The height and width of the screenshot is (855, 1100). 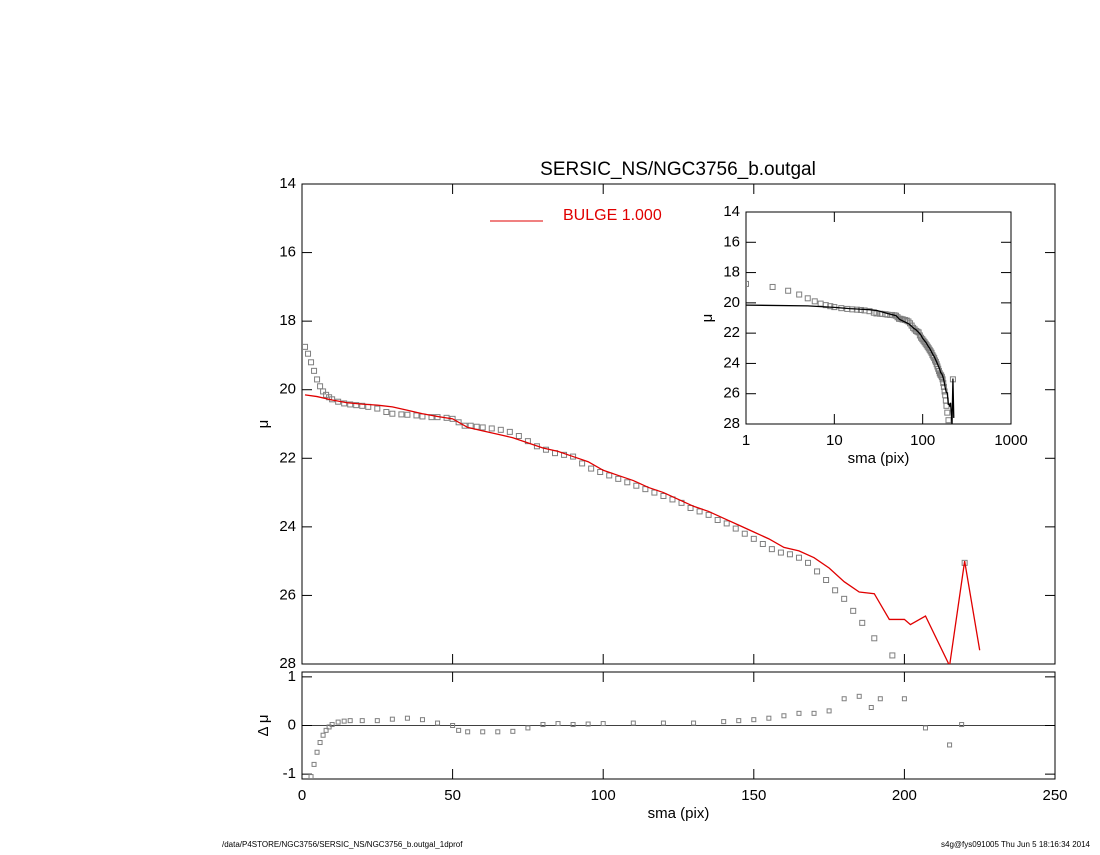 I want to click on y-tick-label: 14, so click(x=731, y=211).